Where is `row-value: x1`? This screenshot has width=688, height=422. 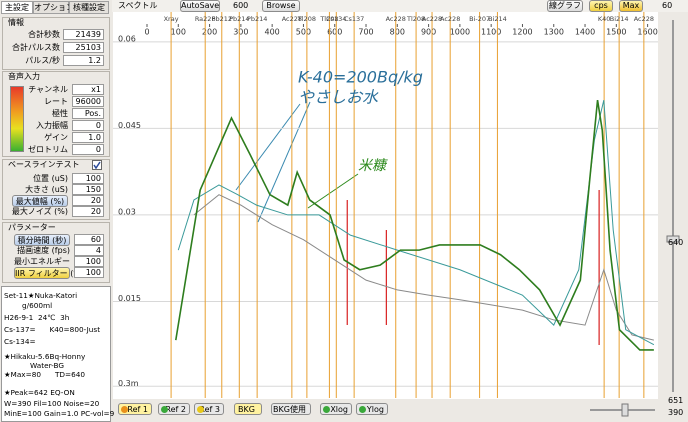
row-value: x1 is located at coordinates (88, 89).